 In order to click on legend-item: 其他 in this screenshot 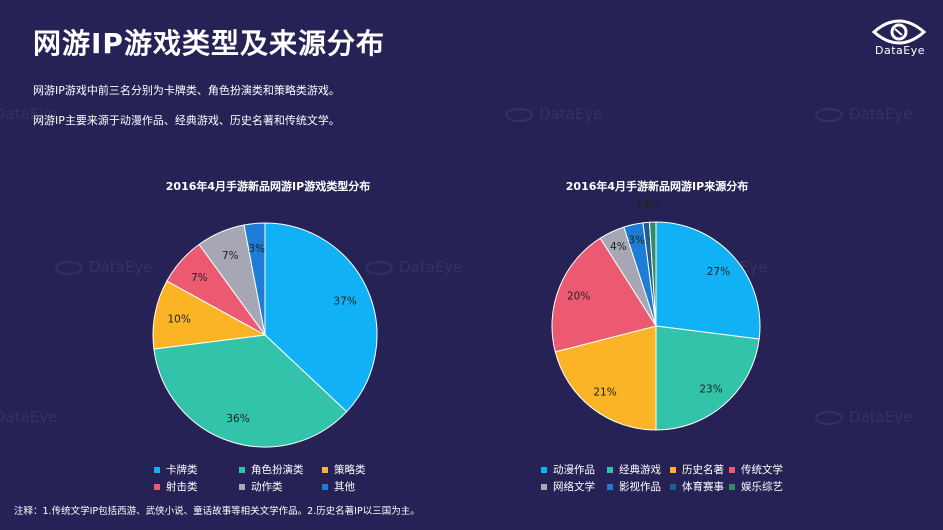, I will do `click(338, 486)`.